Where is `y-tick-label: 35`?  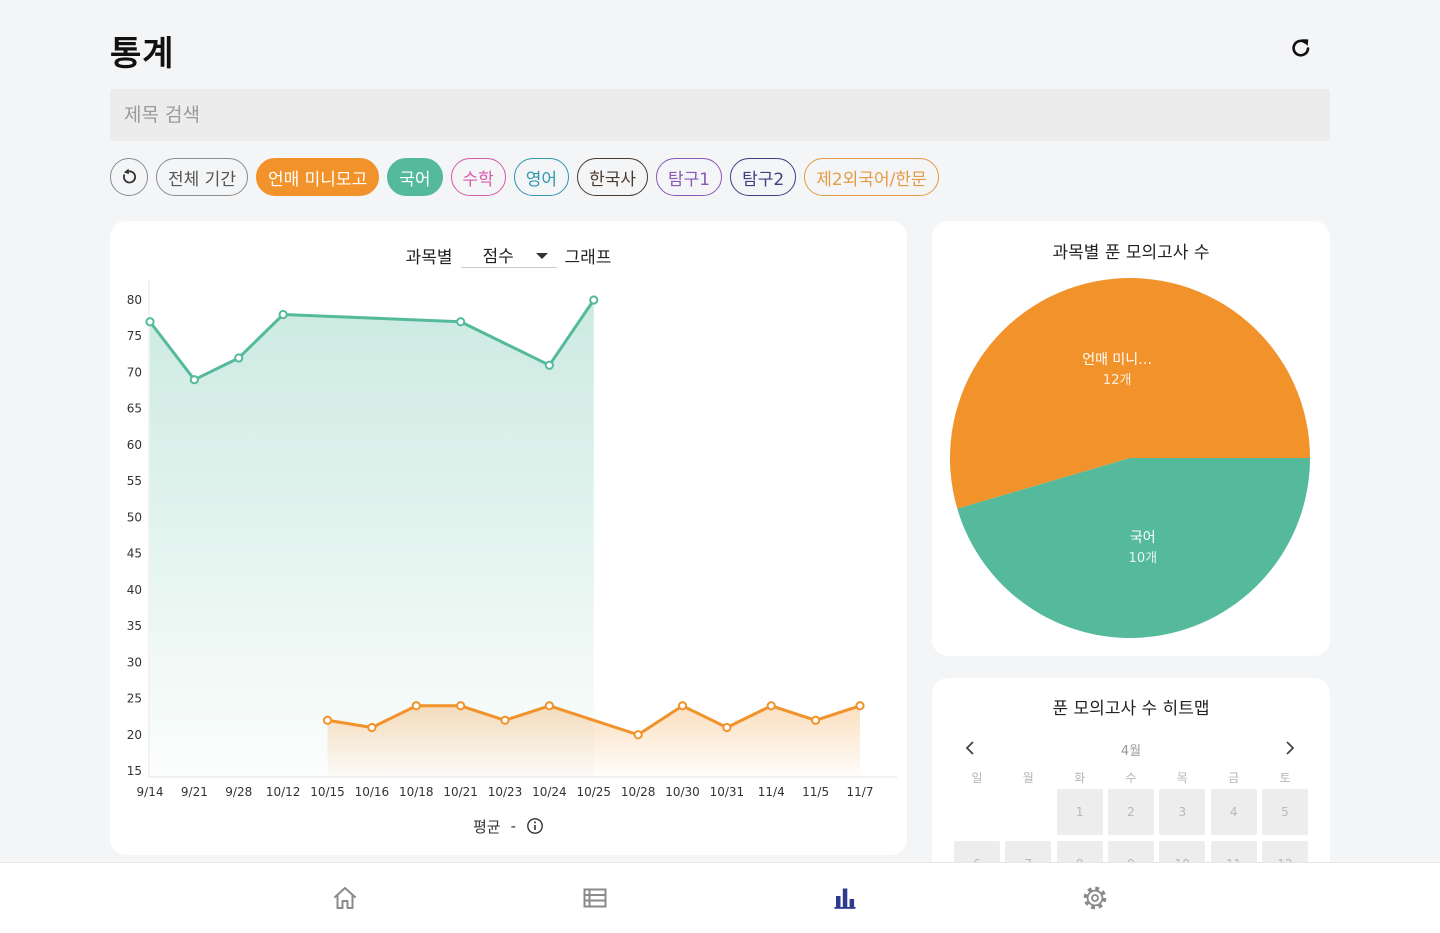 y-tick-label: 35 is located at coordinates (134, 626).